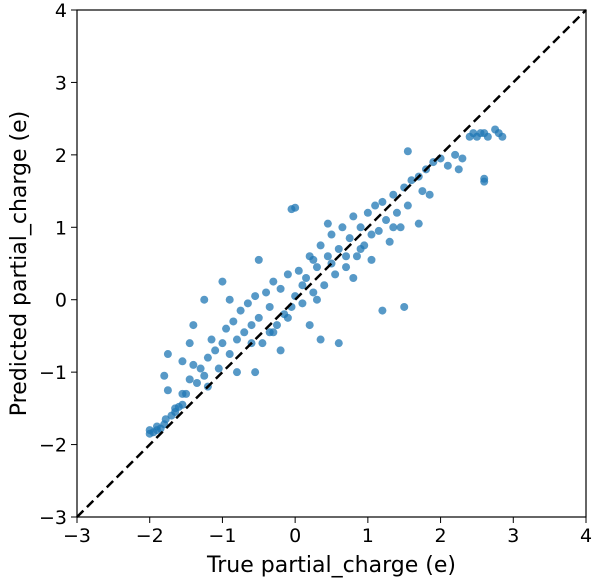 The height and width of the screenshot is (581, 595). What do you see at coordinates (513, 536) in the screenshot?
I see `x-tick-label: 3` at bounding box center [513, 536].